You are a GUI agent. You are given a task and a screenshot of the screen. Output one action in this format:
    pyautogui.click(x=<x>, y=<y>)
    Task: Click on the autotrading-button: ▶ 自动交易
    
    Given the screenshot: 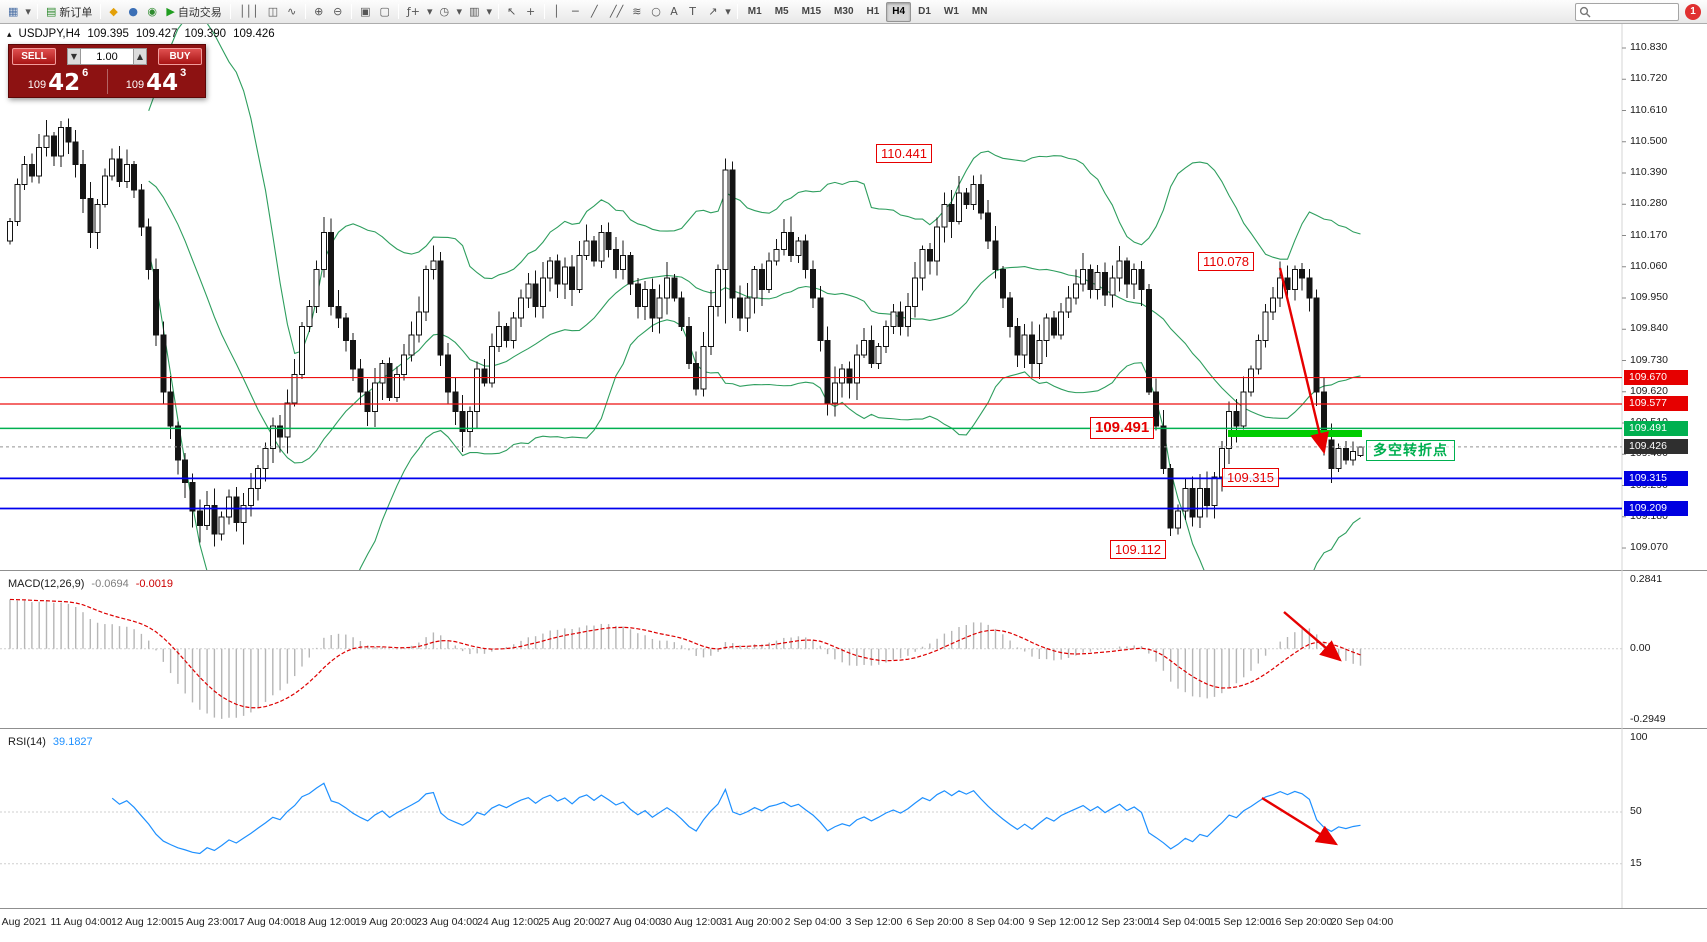 What is the action you would take?
    pyautogui.click(x=193, y=12)
    